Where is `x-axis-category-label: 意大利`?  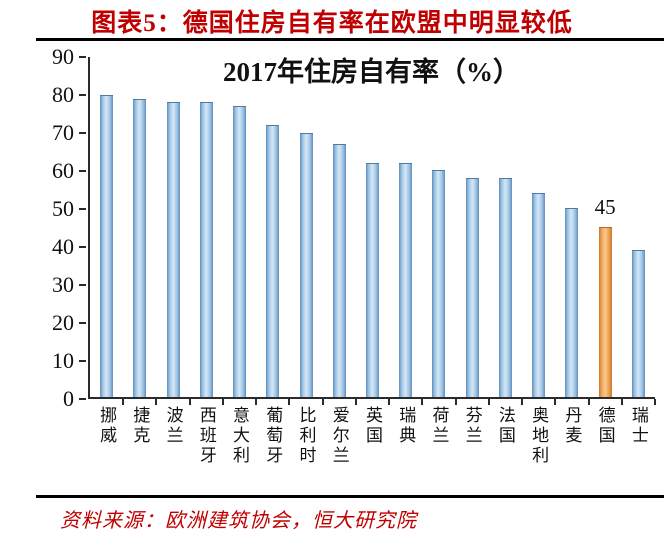 x-axis-category-label: 意大利 is located at coordinates (240, 436).